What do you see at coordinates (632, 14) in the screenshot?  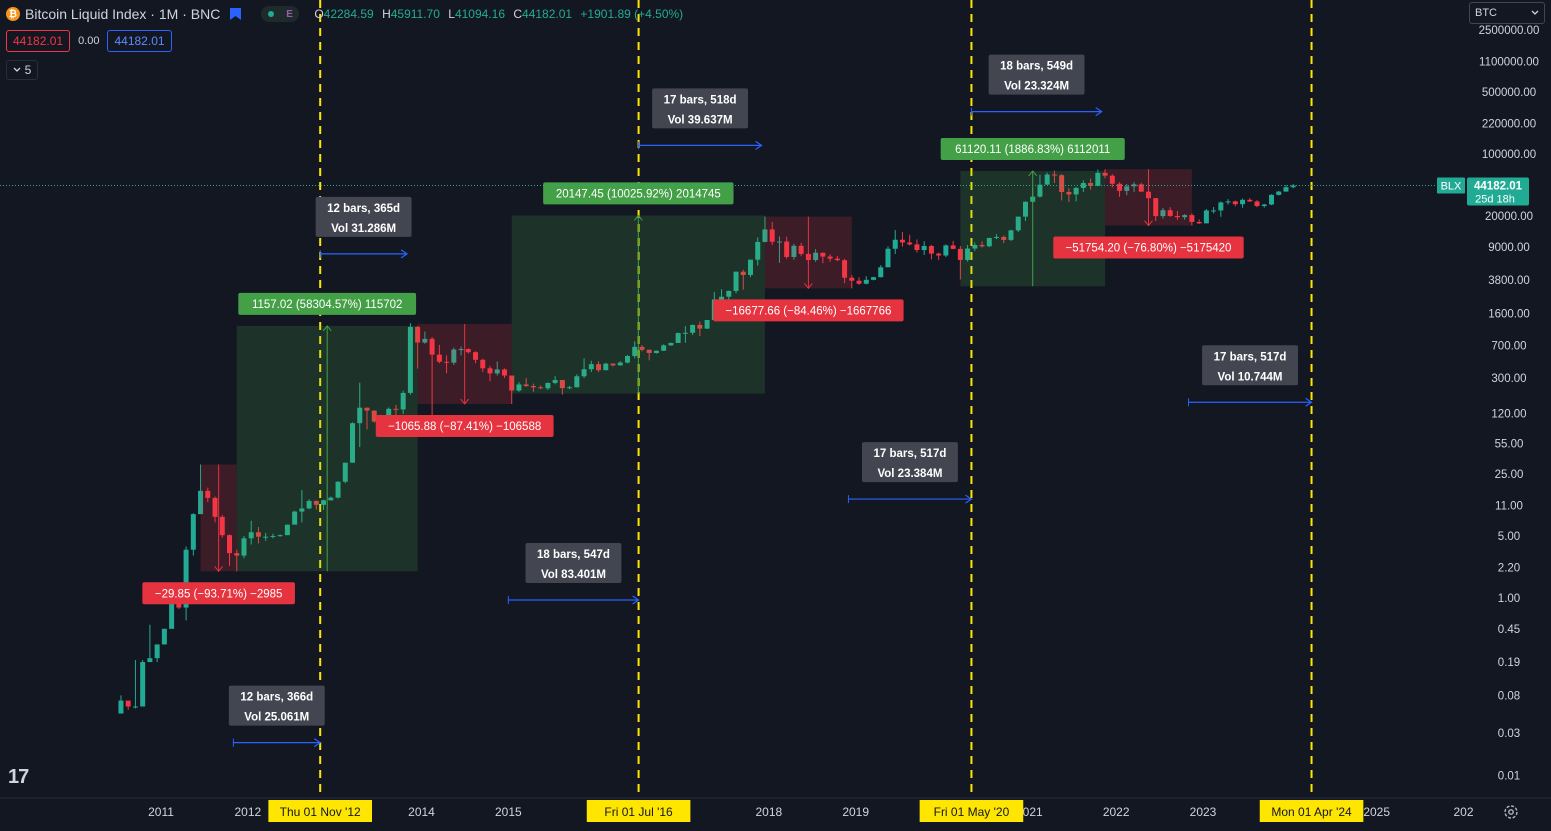 I see `price-change: +1901.89 (+4.50%)` at bounding box center [632, 14].